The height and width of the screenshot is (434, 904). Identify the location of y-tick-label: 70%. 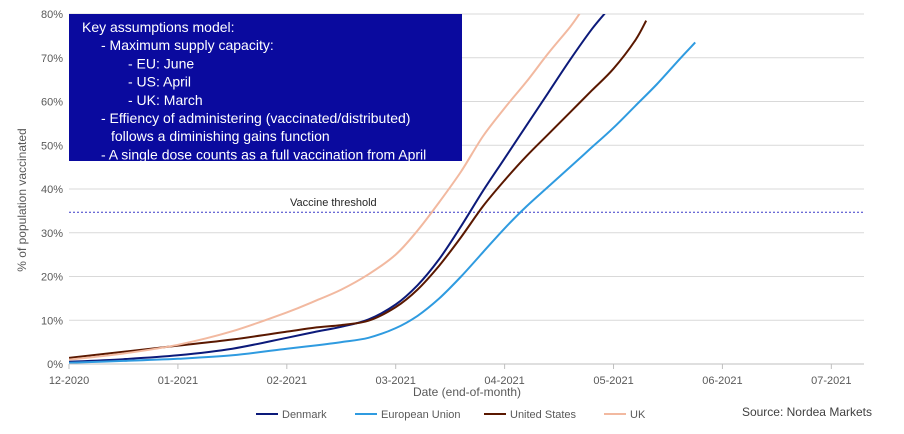
(52, 59).